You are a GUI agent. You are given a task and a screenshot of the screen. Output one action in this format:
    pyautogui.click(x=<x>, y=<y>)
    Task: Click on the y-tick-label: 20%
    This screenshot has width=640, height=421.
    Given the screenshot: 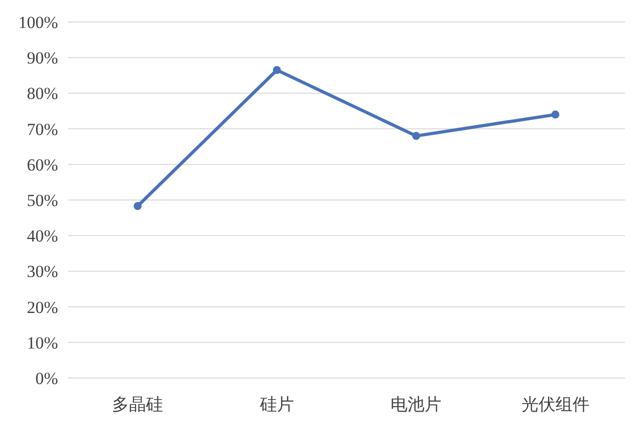 What is the action you would take?
    pyautogui.click(x=42, y=307)
    